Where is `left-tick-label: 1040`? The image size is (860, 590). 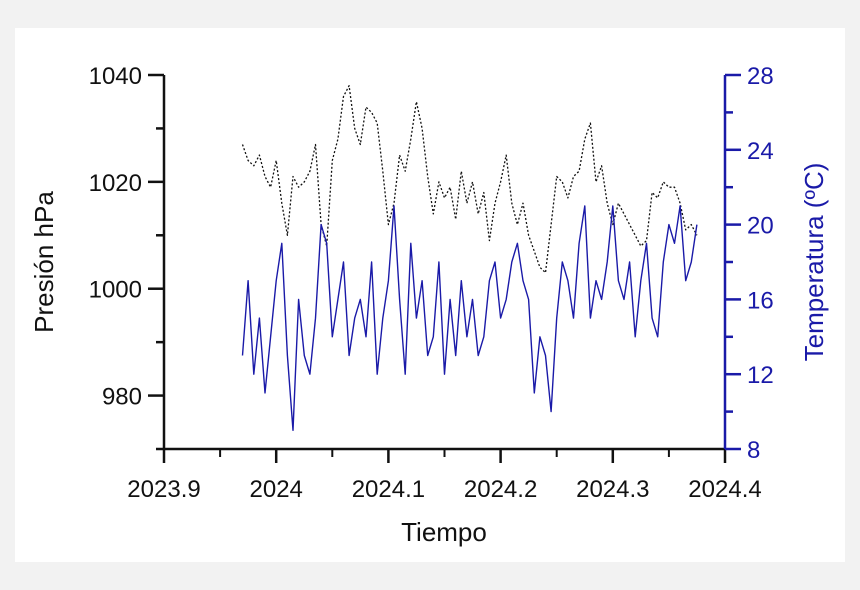
left-tick-label: 1040 is located at coordinates (115, 76).